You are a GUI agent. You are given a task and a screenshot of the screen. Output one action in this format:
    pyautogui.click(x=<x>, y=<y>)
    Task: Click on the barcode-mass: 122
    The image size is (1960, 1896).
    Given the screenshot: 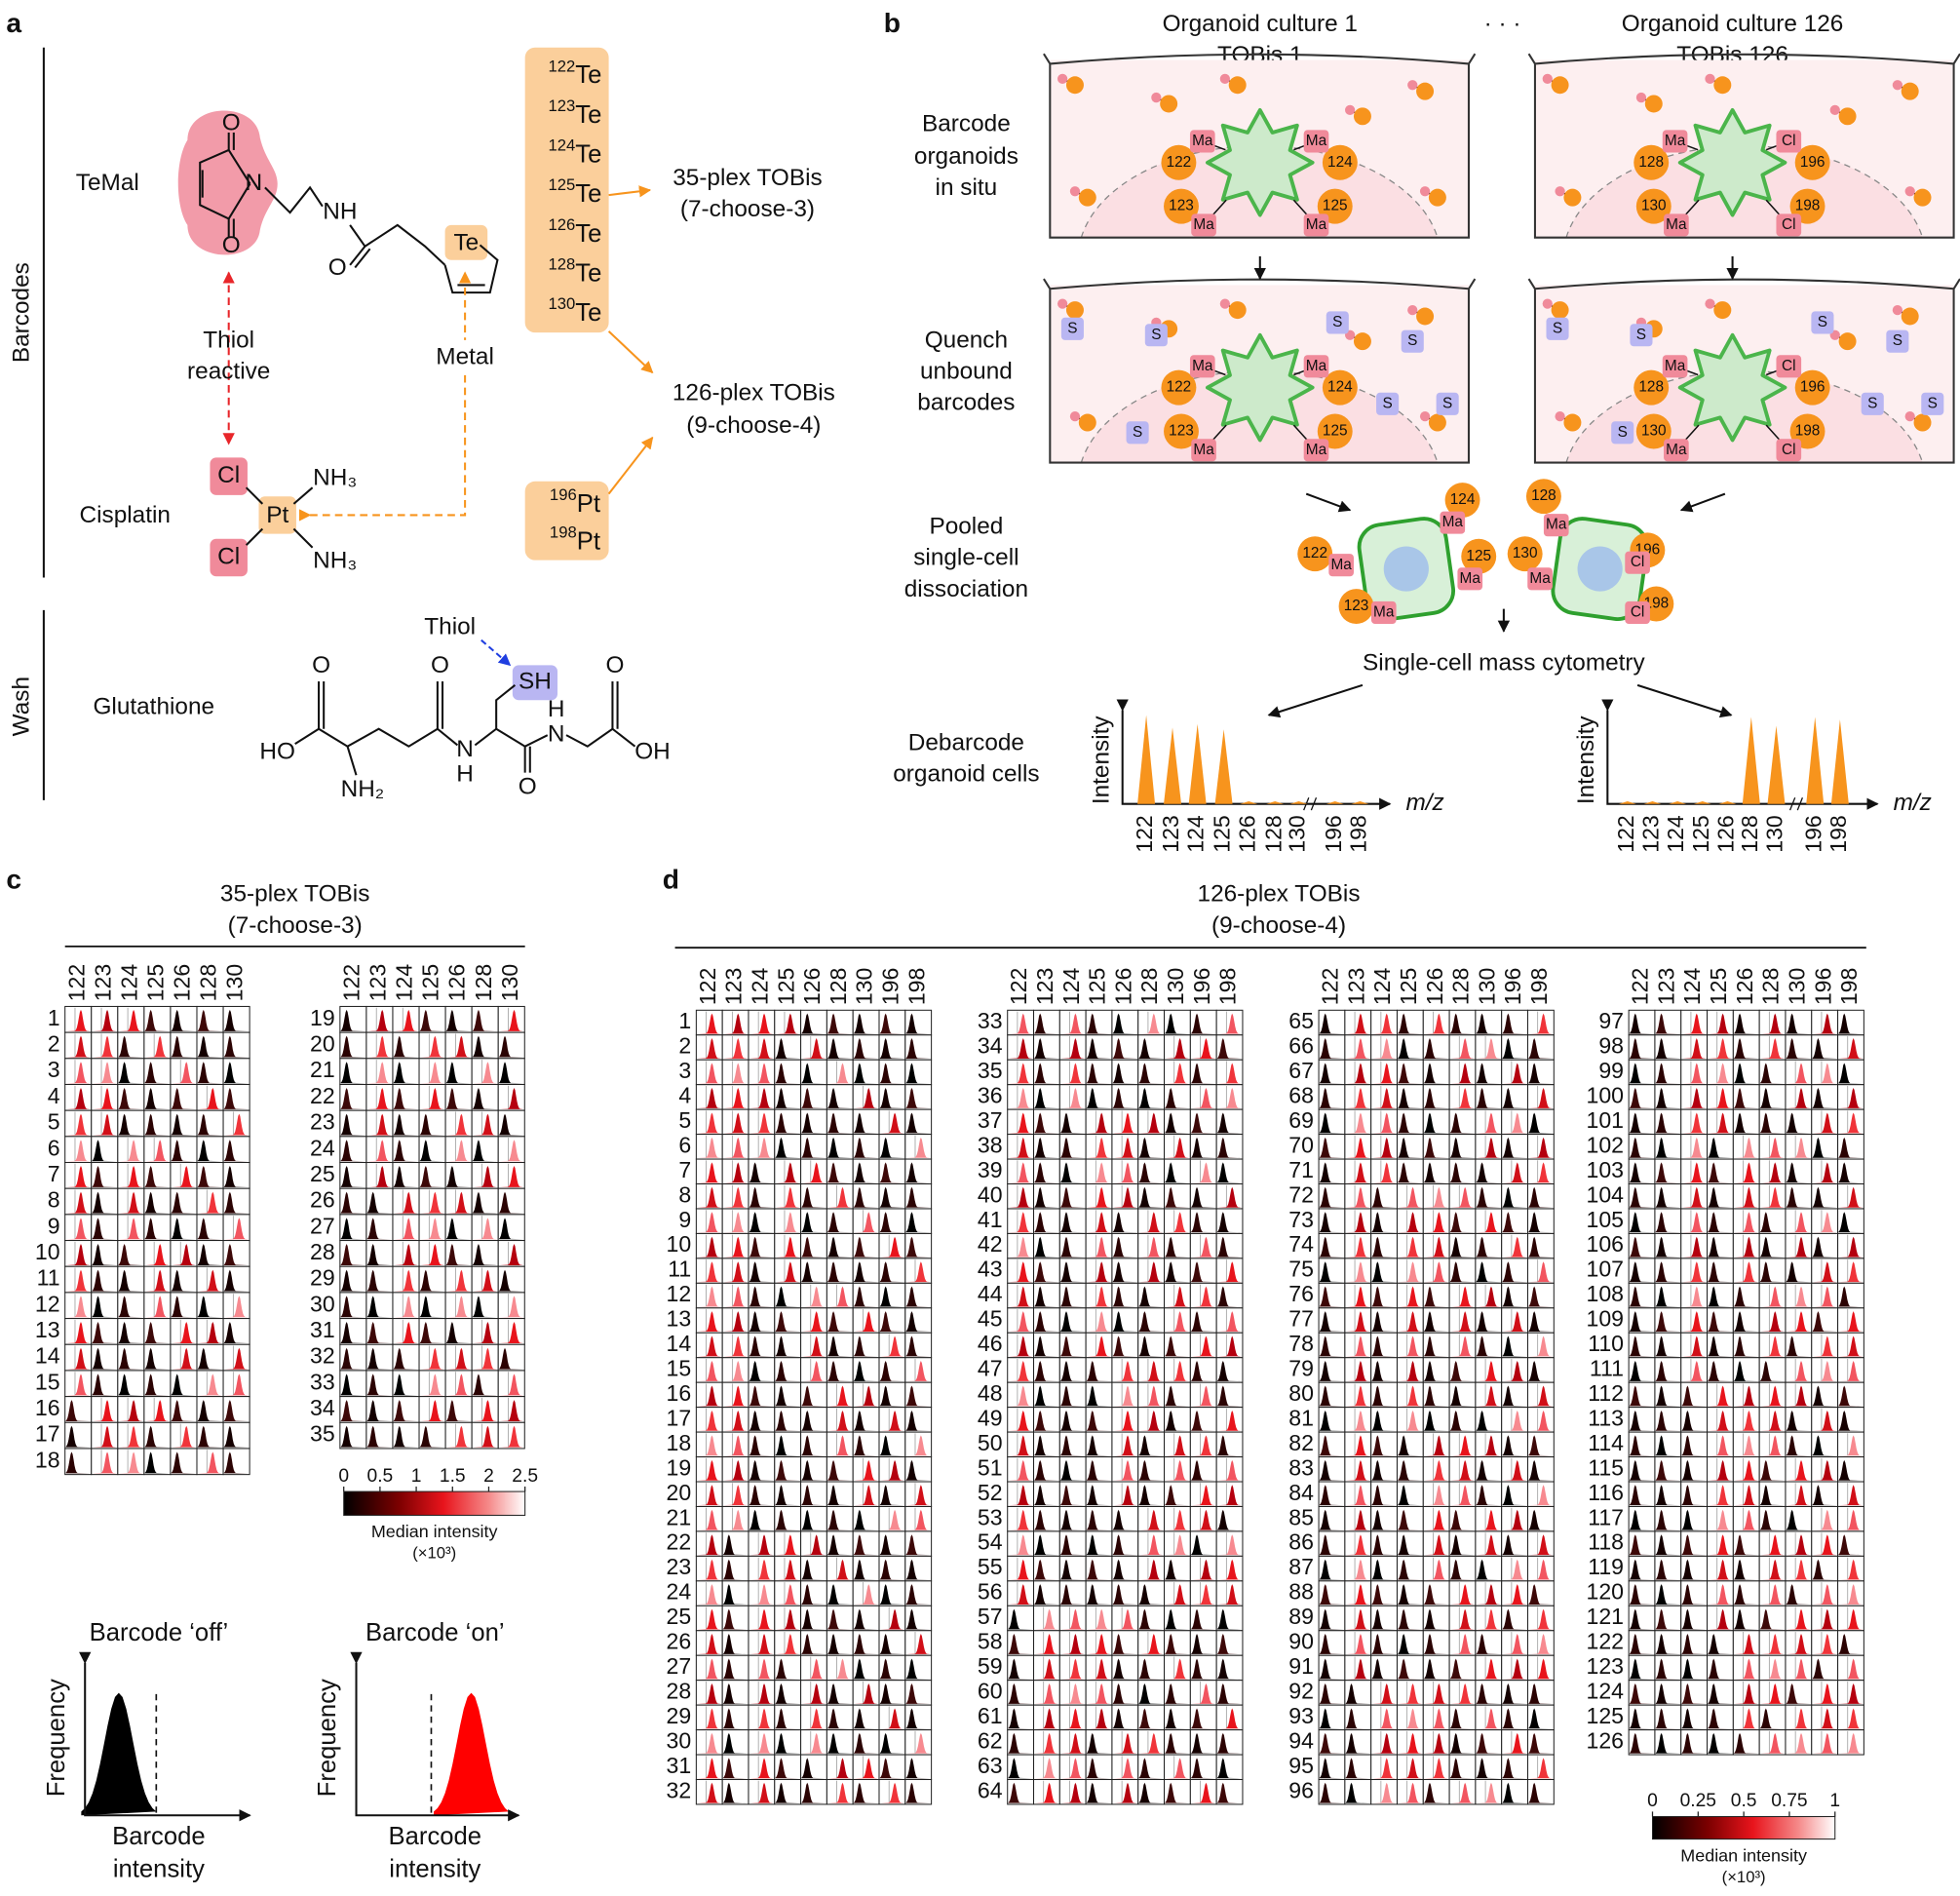 What is the action you would take?
    pyautogui.click(x=1179, y=387)
    